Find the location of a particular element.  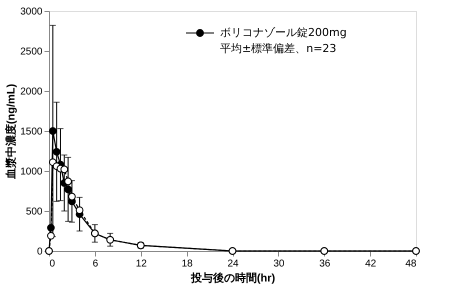

x-tick-label: 12 is located at coordinates (142, 264).